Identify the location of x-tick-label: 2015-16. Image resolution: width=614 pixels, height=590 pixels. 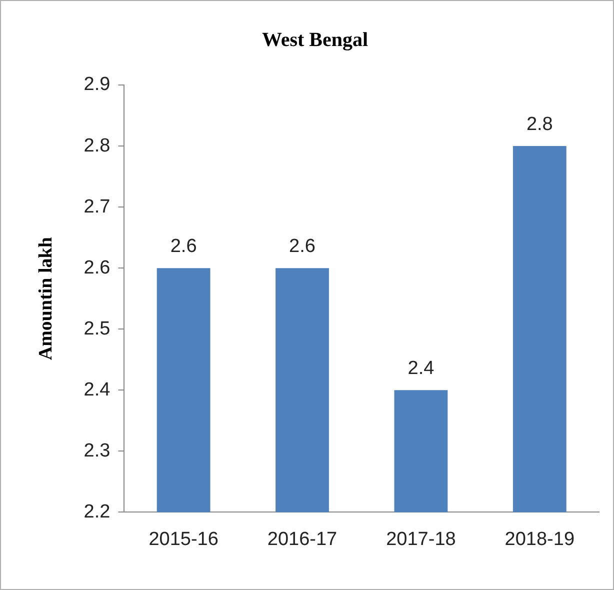
(183, 539).